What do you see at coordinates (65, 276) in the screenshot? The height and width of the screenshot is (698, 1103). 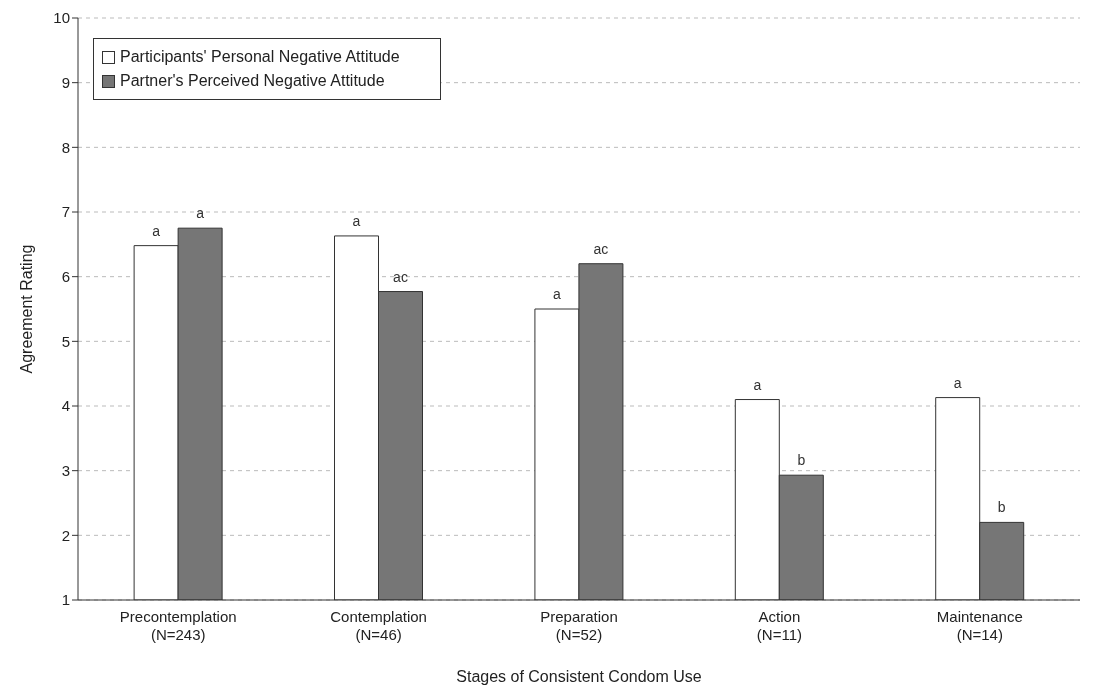 I see `y-tick-label: 6` at bounding box center [65, 276].